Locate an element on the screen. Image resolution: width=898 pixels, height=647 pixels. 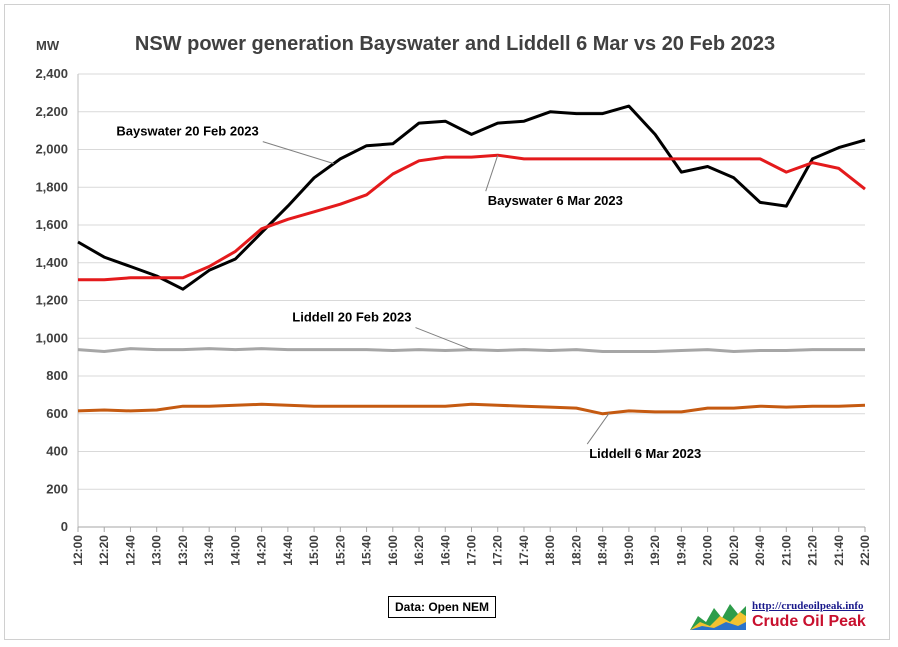
x-tick-label: 19:40 is located at coordinates (681, 550).